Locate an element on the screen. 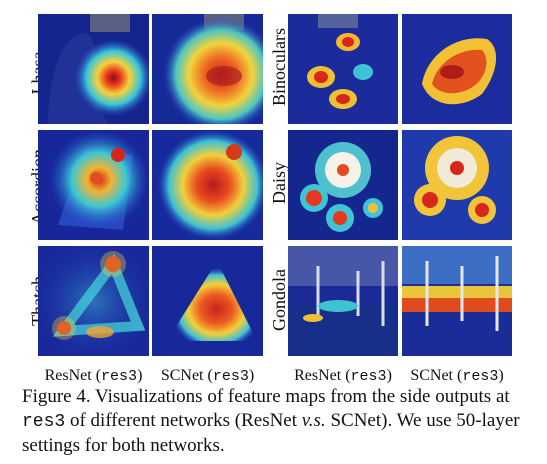  column-caption-1: ResNet (res3) is located at coordinates (93, 376).